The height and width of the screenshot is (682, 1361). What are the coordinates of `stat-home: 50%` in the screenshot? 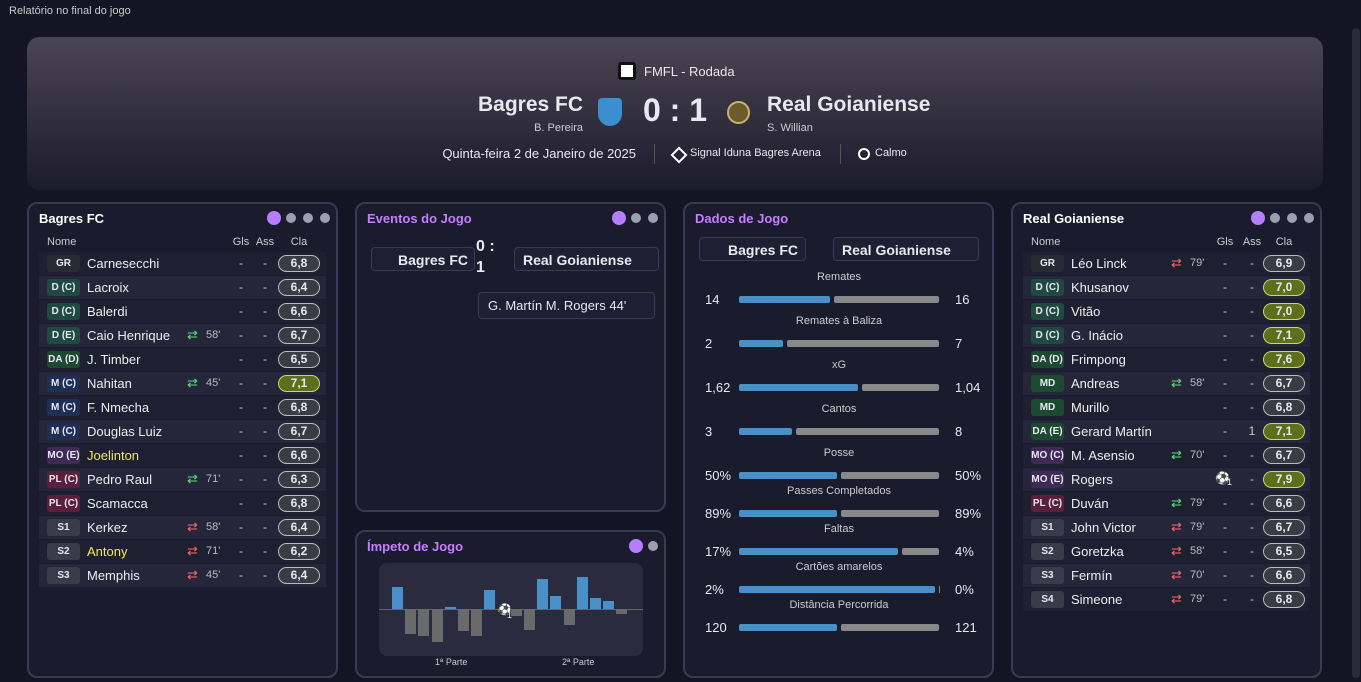 It's located at (718, 475).